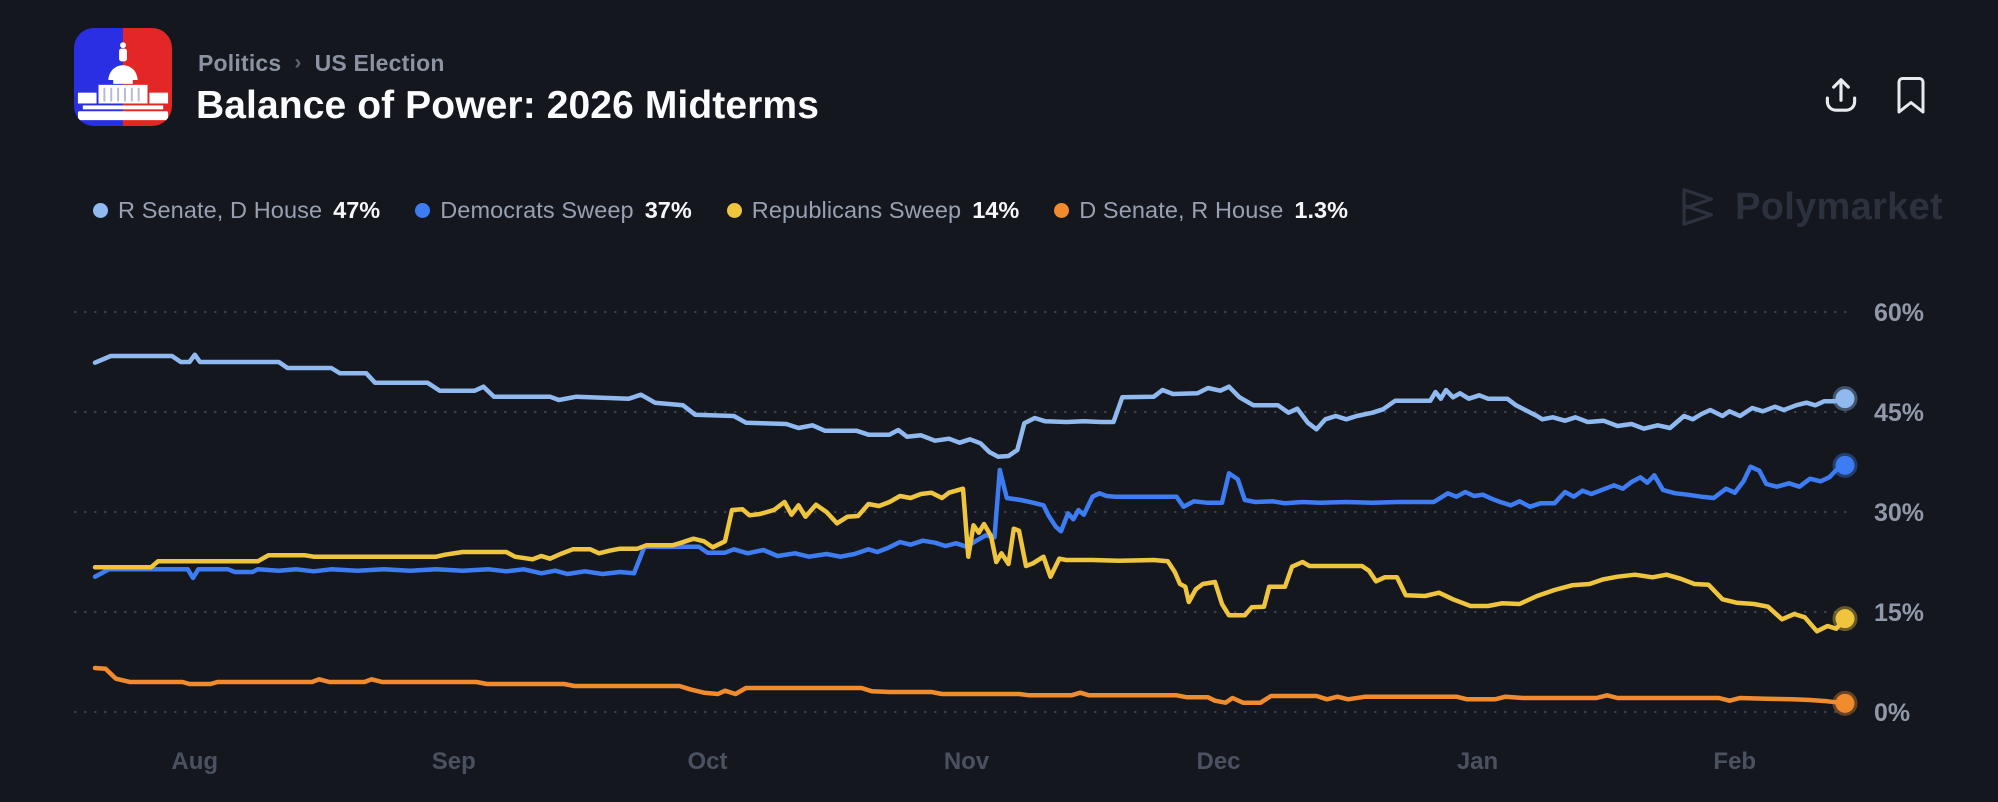 This screenshot has height=802, width=1998. What do you see at coordinates (707, 761) in the screenshot?
I see `x-axis-label: Oct` at bounding box center [707, 761].